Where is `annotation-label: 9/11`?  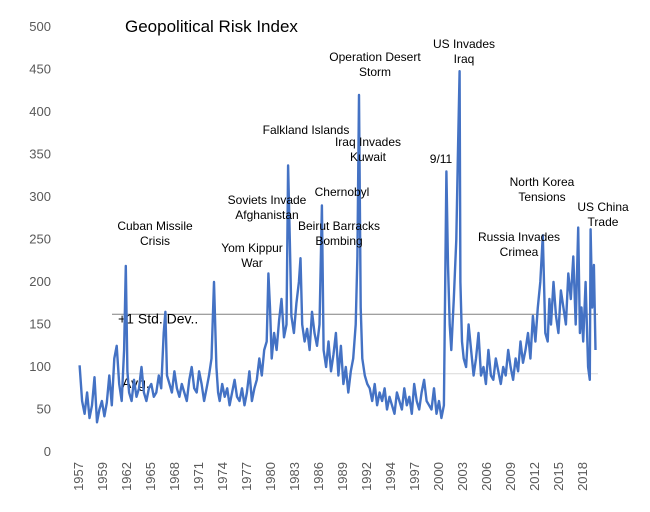 annotation-label: 9/11 is located at coordinates (441, 159).